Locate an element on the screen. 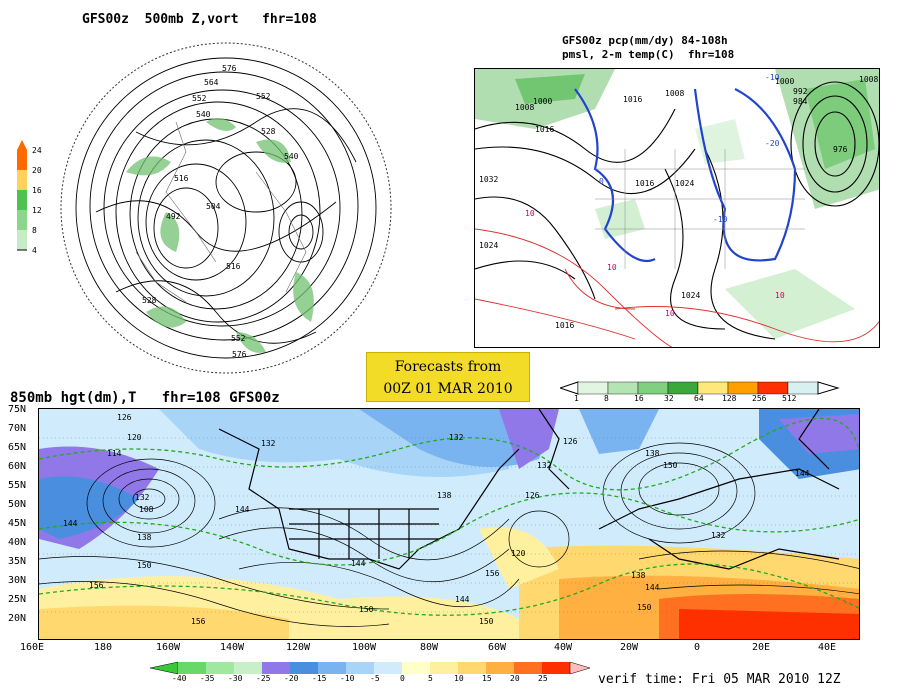 Image resolution: width=900 pixels, height=700 pixels. legend-label: 64 is located at coordinates (699, 398).